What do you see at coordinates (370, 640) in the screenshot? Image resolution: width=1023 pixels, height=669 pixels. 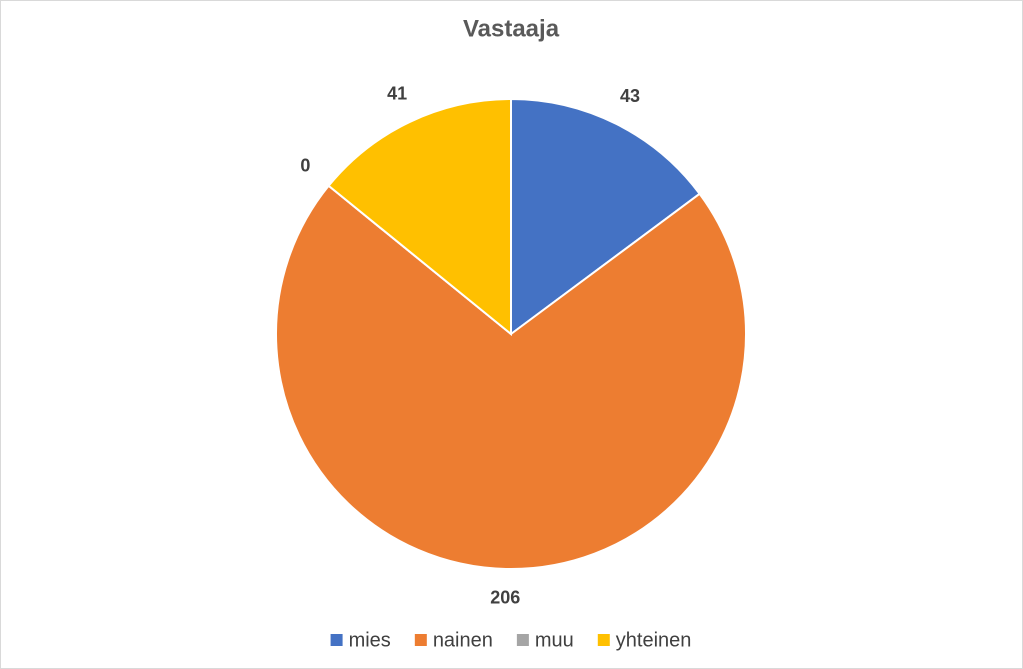 I see `legend-label: mies` at bounding box center [370, 640].